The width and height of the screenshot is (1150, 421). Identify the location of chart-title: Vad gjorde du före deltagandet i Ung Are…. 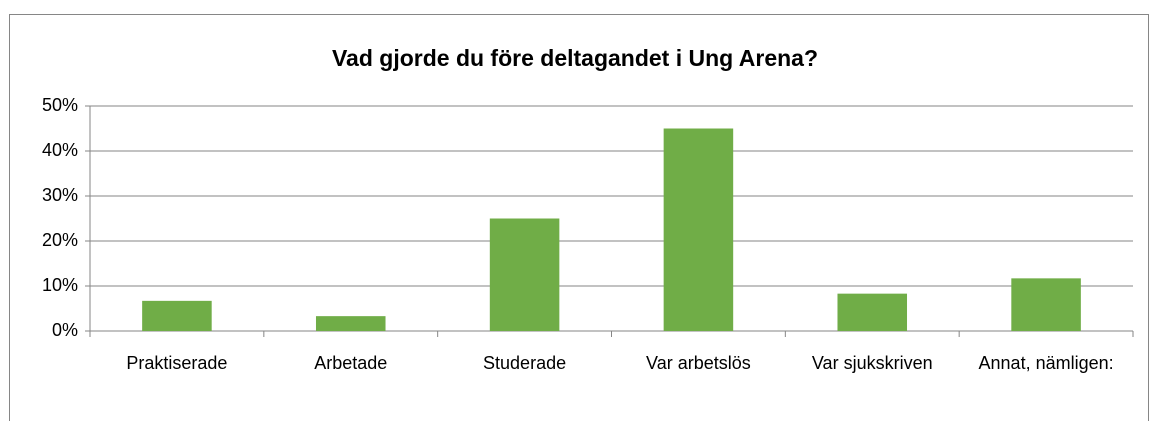
(575, 58).